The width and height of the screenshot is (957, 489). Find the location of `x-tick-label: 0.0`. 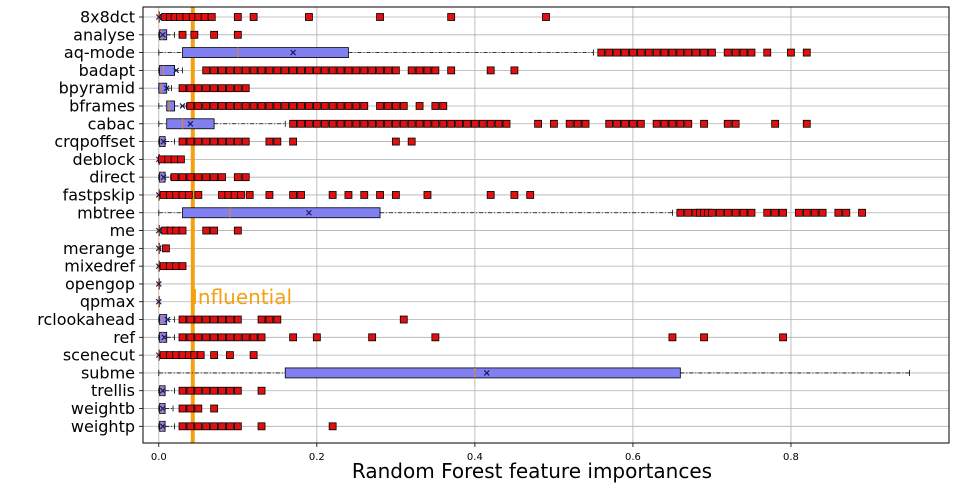

x-tick-label: 0.0 is located at coordinates (159, 457).